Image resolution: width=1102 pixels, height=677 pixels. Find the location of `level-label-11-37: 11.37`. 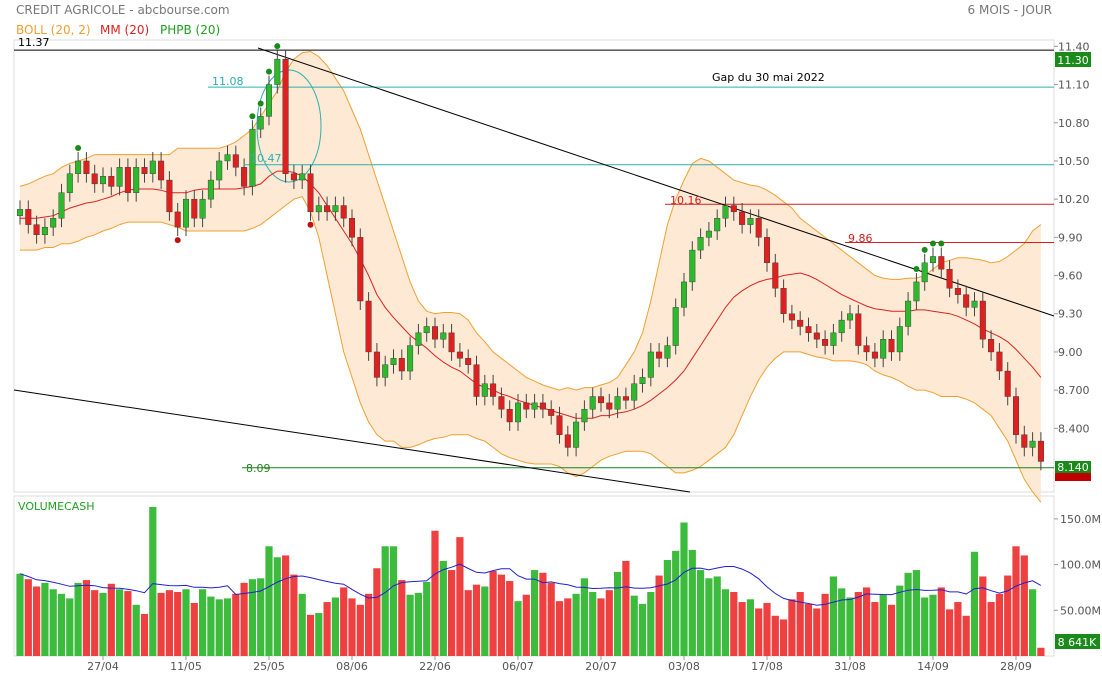

level-label-11-37: 11.37 is located at coordinates (34, 42).